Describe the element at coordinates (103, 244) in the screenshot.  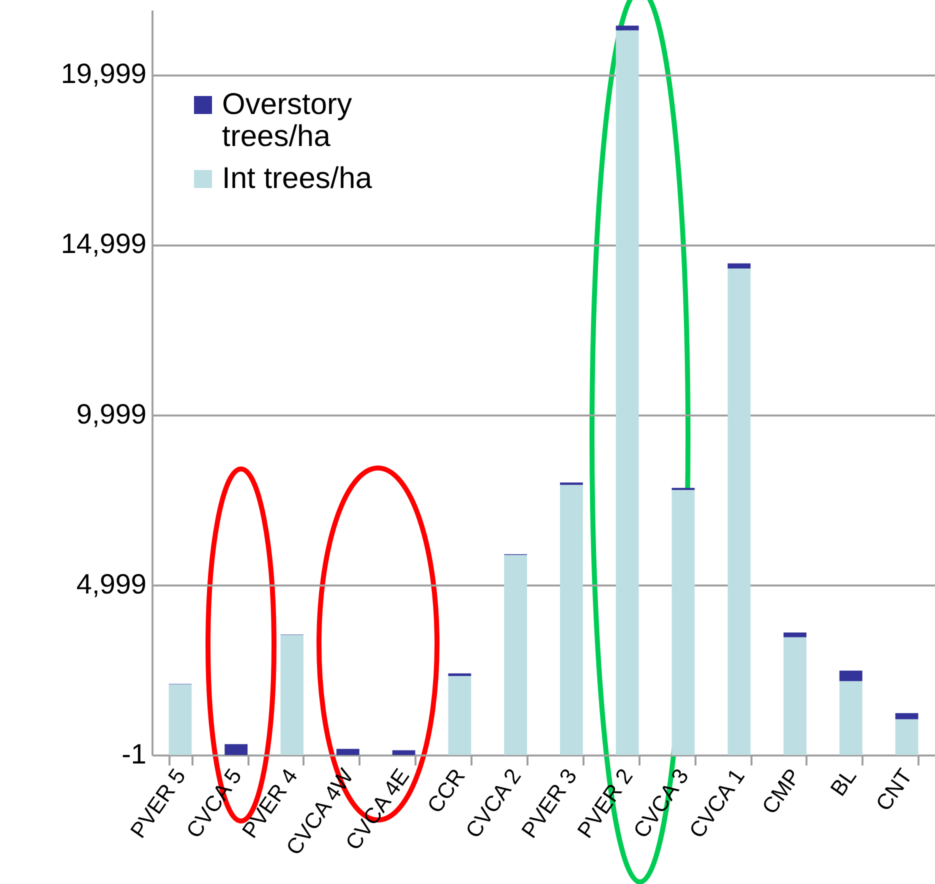
I see `y-tick-label: 14,999` at that location.